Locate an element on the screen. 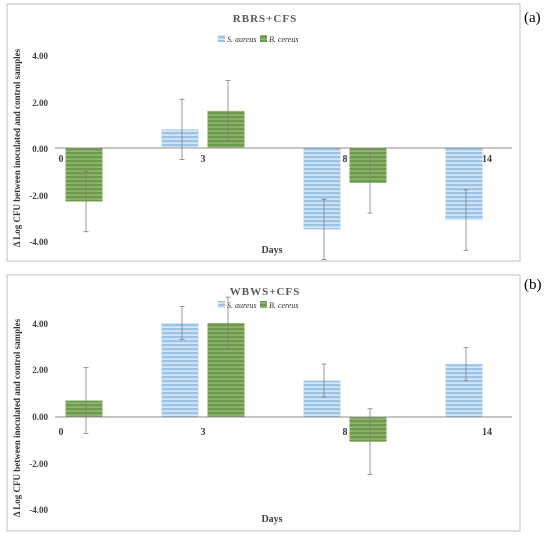  panel-b-x-label-day-14: 14 is located at coordinates (487, 432).